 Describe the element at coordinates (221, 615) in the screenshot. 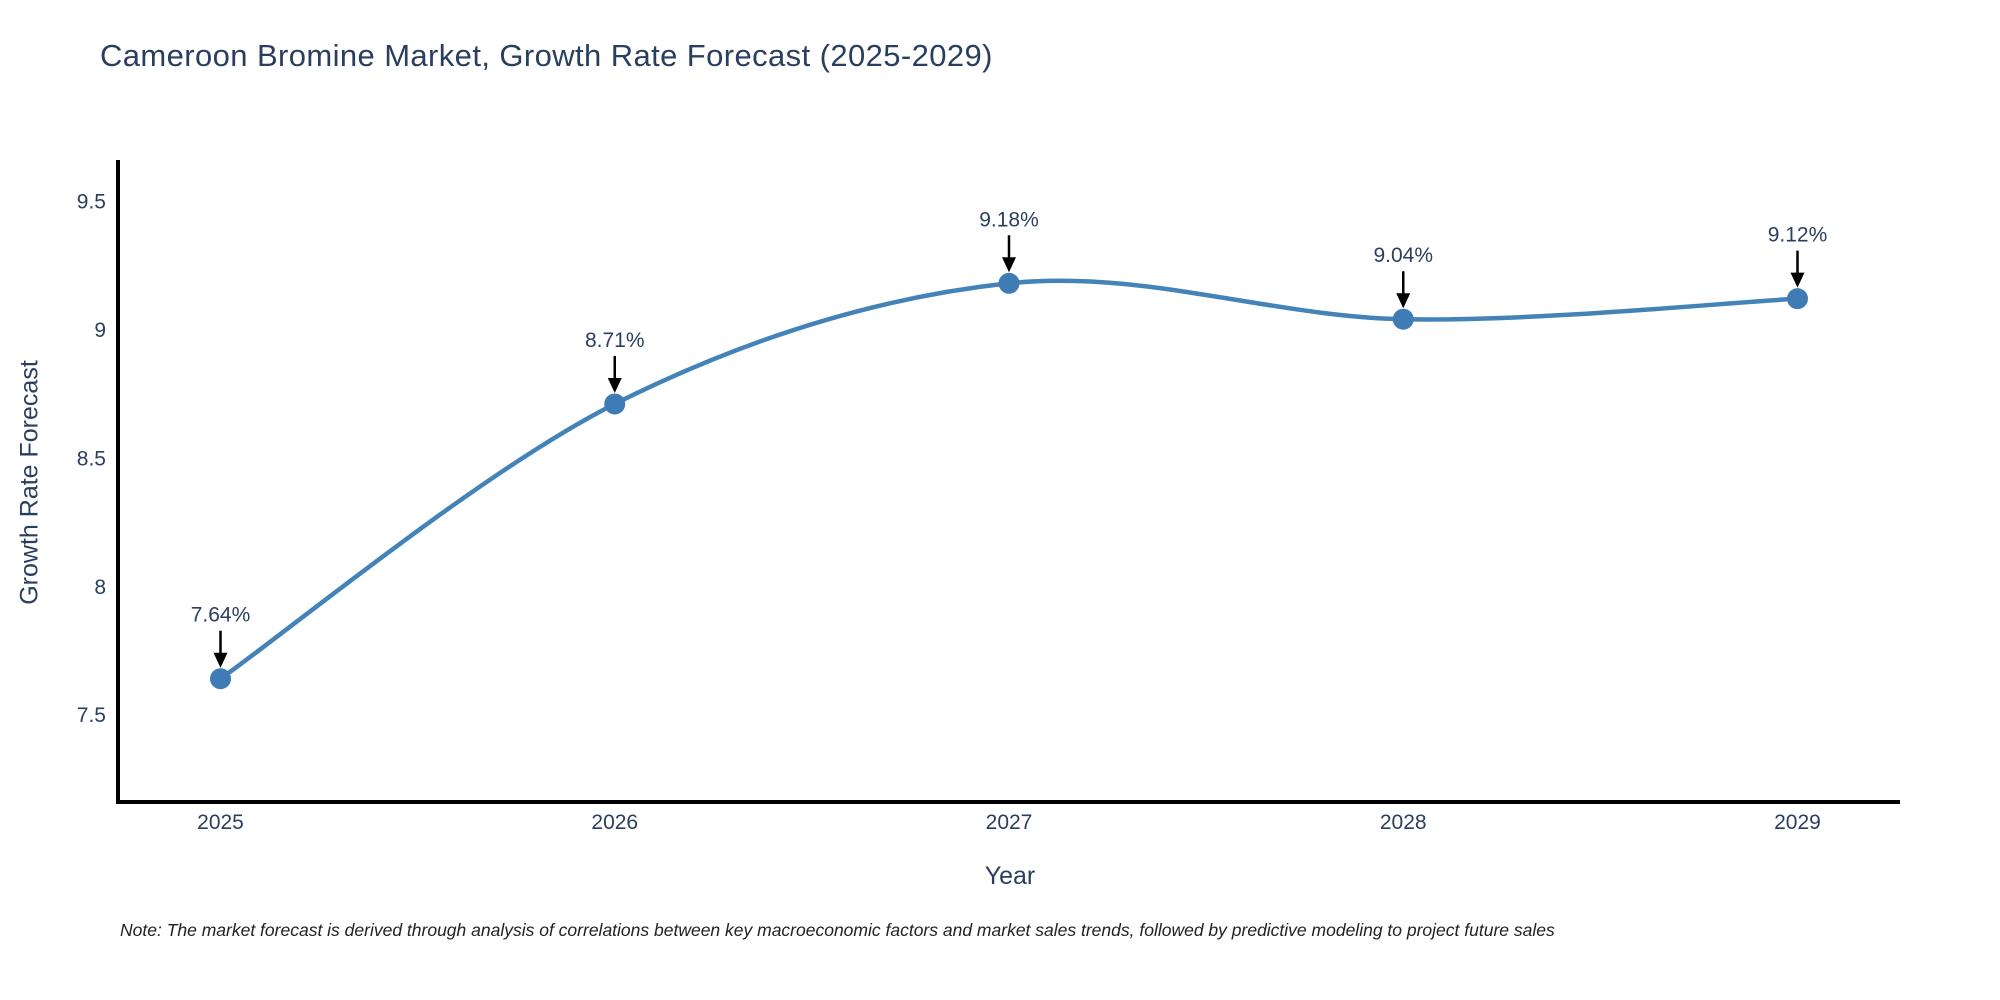

I see `data-point-label: 7.64%` at that location.